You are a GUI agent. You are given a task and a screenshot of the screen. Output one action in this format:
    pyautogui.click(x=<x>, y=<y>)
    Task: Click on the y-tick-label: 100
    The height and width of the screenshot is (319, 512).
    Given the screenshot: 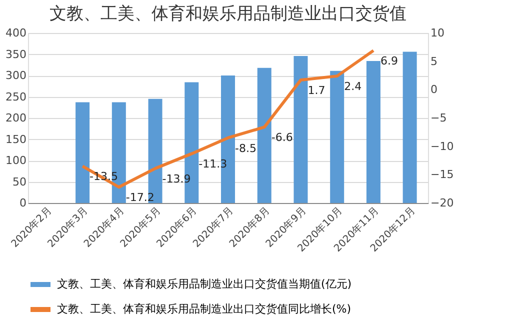 What is the action you would take?
    pyautogui.click(x=16, y=160)
    